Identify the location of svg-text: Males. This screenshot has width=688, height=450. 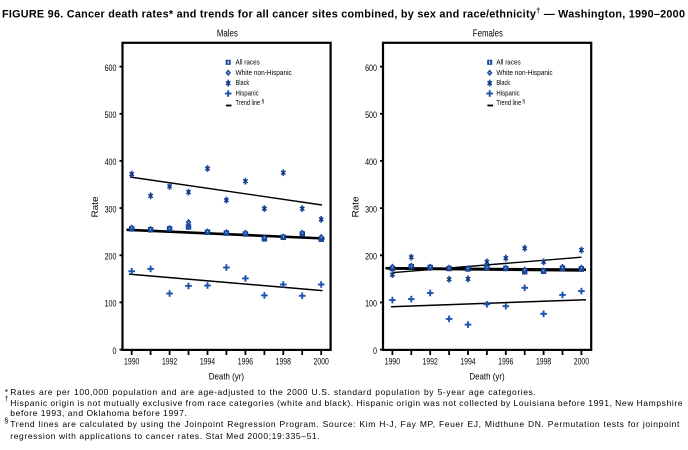
(227, 34).